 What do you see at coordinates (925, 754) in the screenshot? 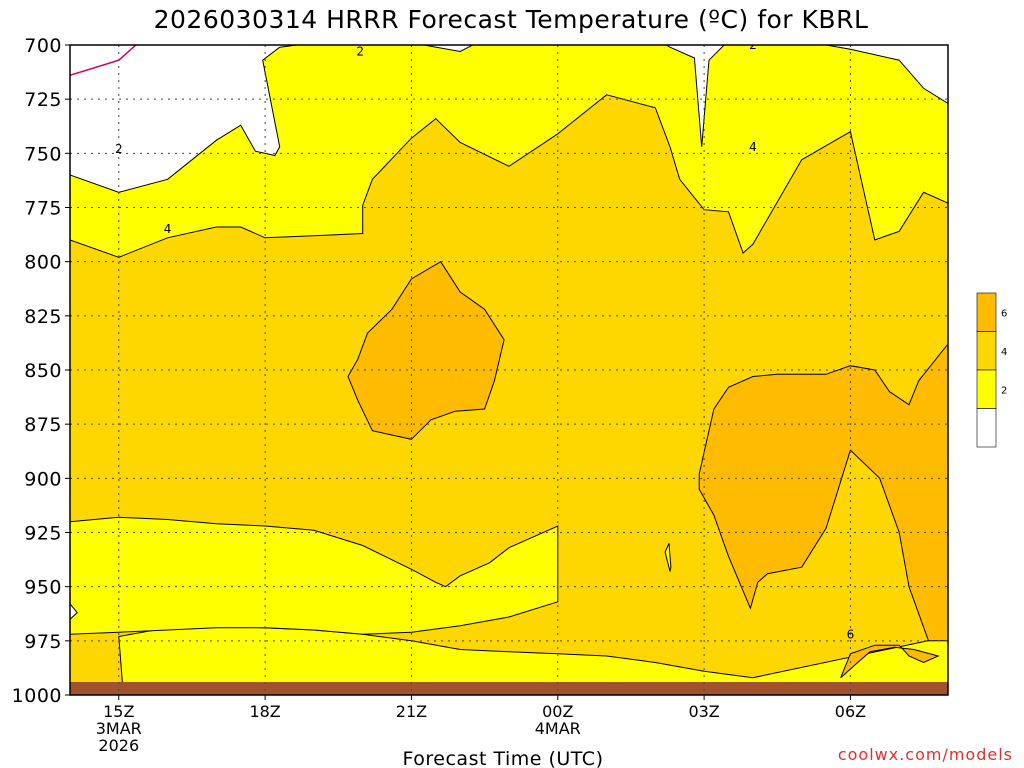
I see `credit-label: coolwx.com/models` at bounding box center [925, 754].